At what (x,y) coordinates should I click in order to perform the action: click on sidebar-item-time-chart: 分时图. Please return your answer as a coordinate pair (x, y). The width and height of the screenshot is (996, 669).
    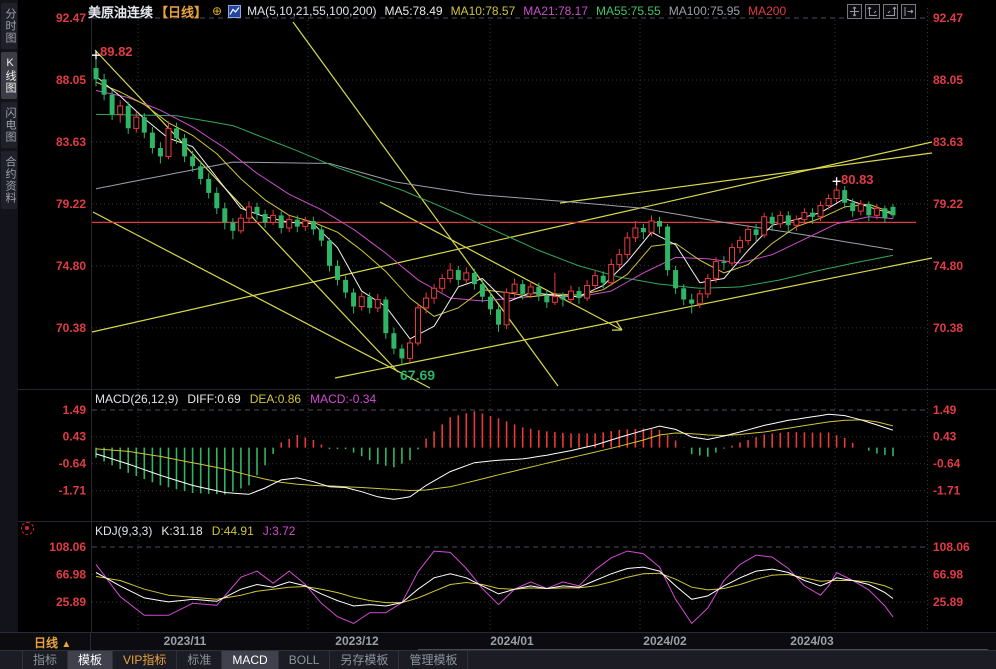
    Looking at the image, I should click on (9, 26).